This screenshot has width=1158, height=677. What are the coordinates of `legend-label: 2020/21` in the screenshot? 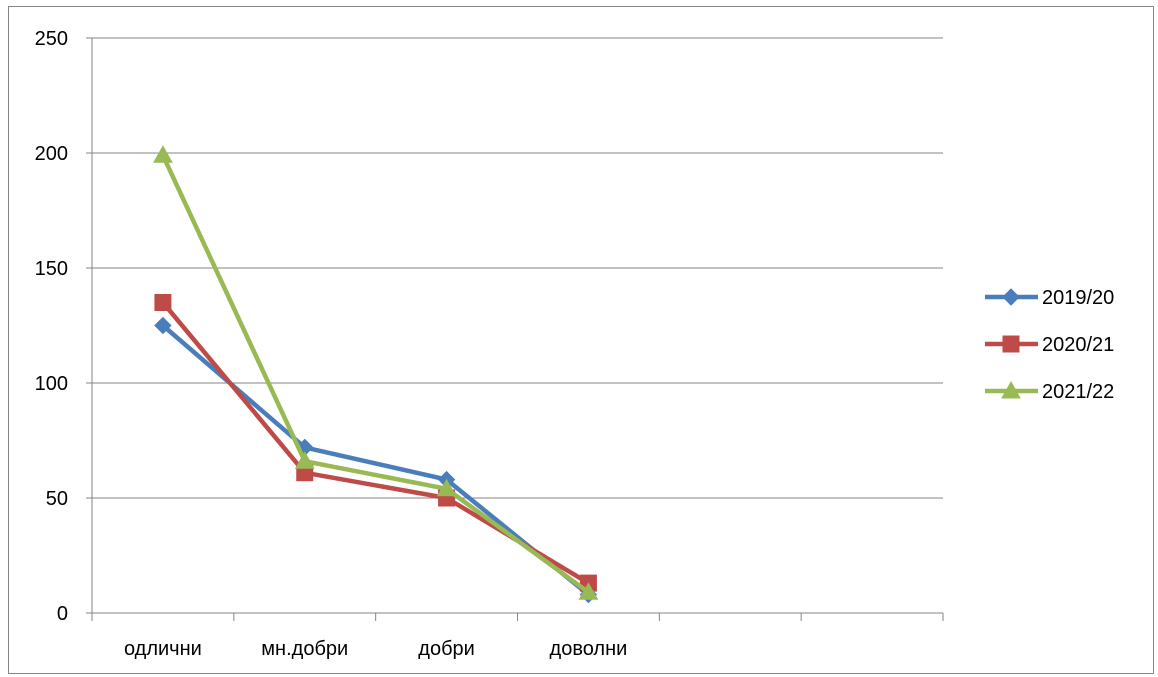 It's located at (1078, 345).